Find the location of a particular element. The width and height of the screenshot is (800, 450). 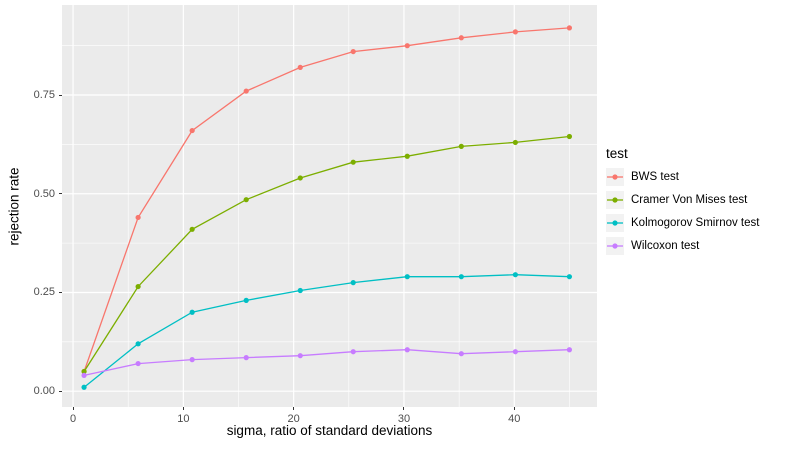

x-tick-label: 0 is located at coordinates (73, 419).